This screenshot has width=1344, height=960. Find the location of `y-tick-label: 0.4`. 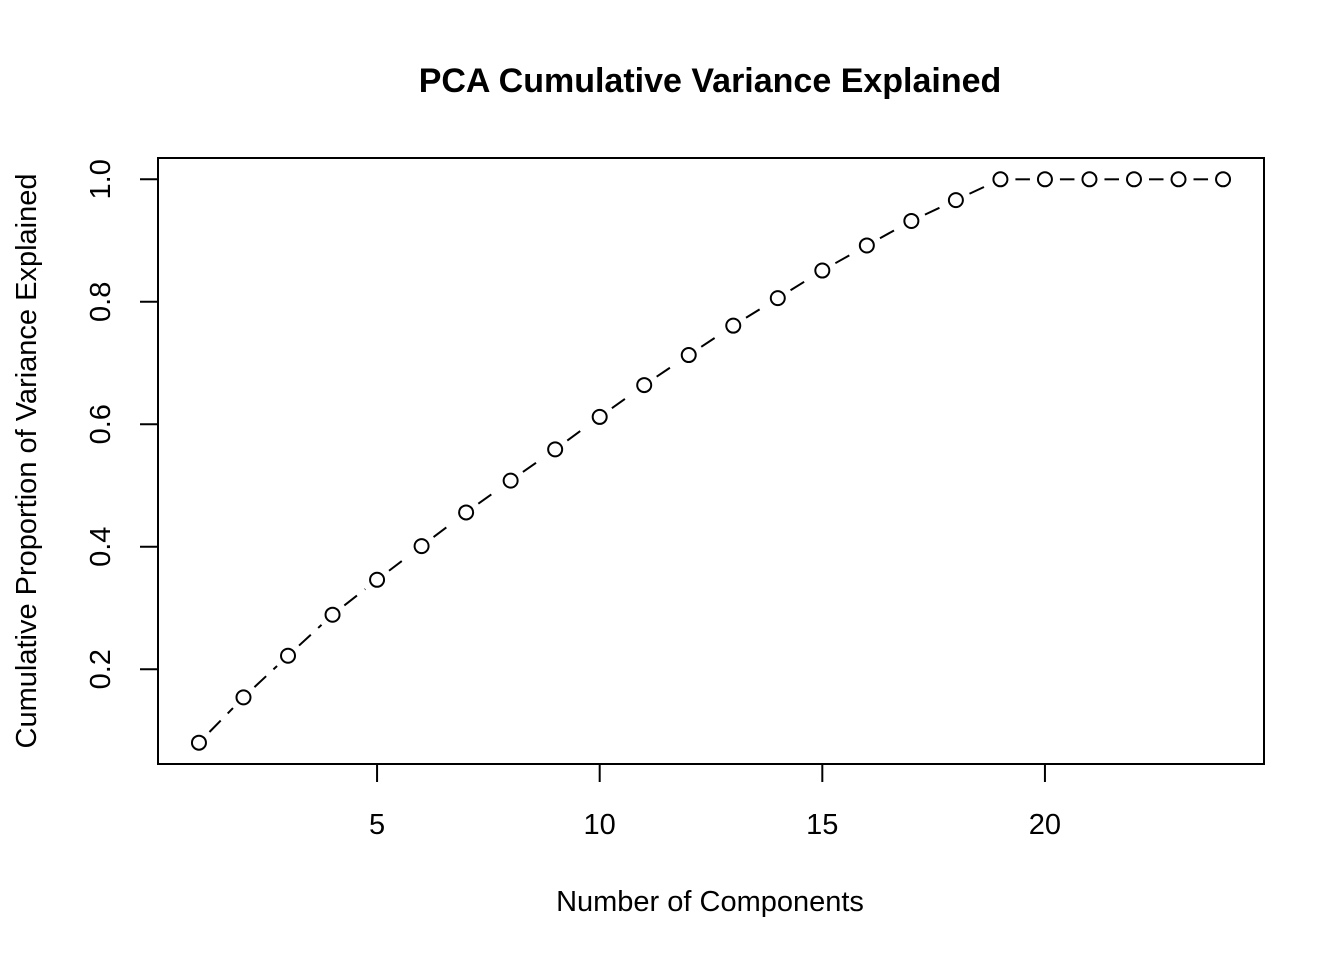

y-tick-label: 0.4 is located at coordinates (101, 547).